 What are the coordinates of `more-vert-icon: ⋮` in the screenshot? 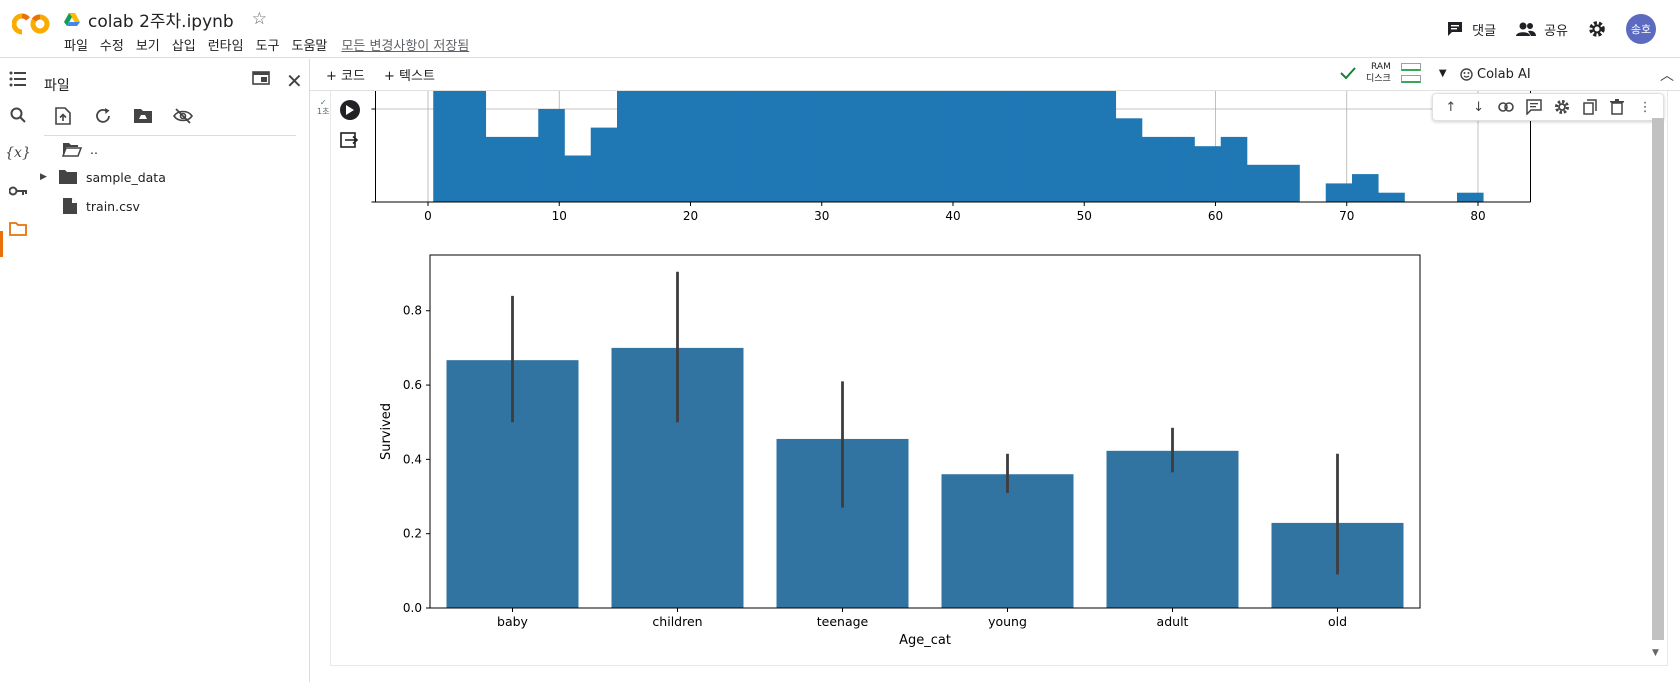 It's located at (1645, 107).